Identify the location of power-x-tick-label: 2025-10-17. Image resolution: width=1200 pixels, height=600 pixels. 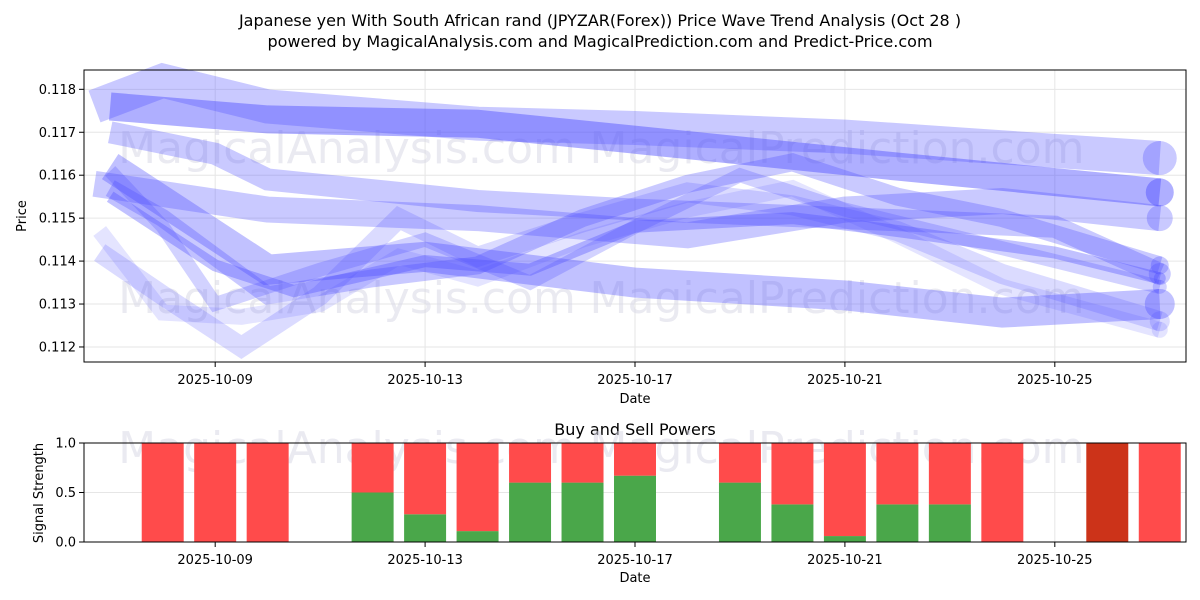
(635, 560).